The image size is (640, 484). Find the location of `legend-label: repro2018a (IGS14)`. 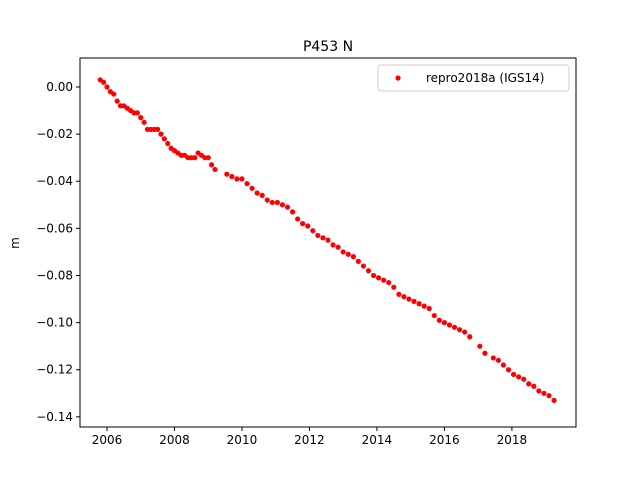

legend-label: repro2018a (IGS14) is located at coordinates (485, 78).